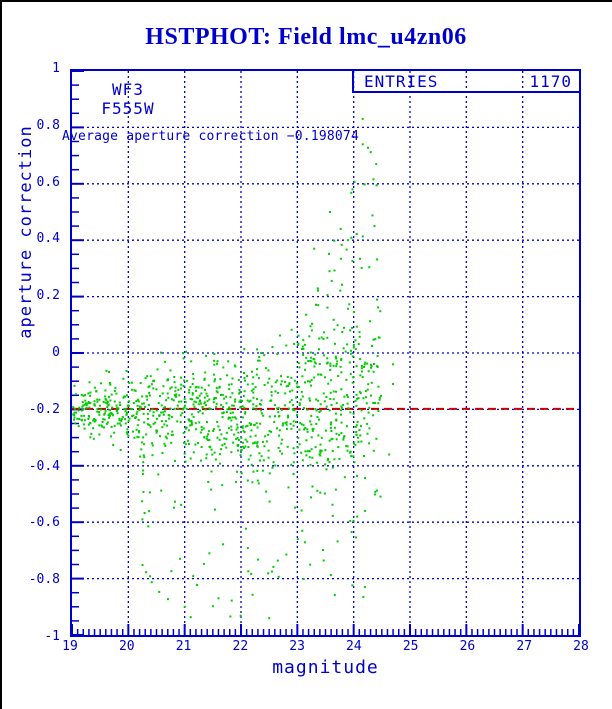 The height and width of the screenshot is (709, 612). Describe the element at coordinates (48, 182) in the screenshot. I see `y-tick-label: 0.6` at that location.